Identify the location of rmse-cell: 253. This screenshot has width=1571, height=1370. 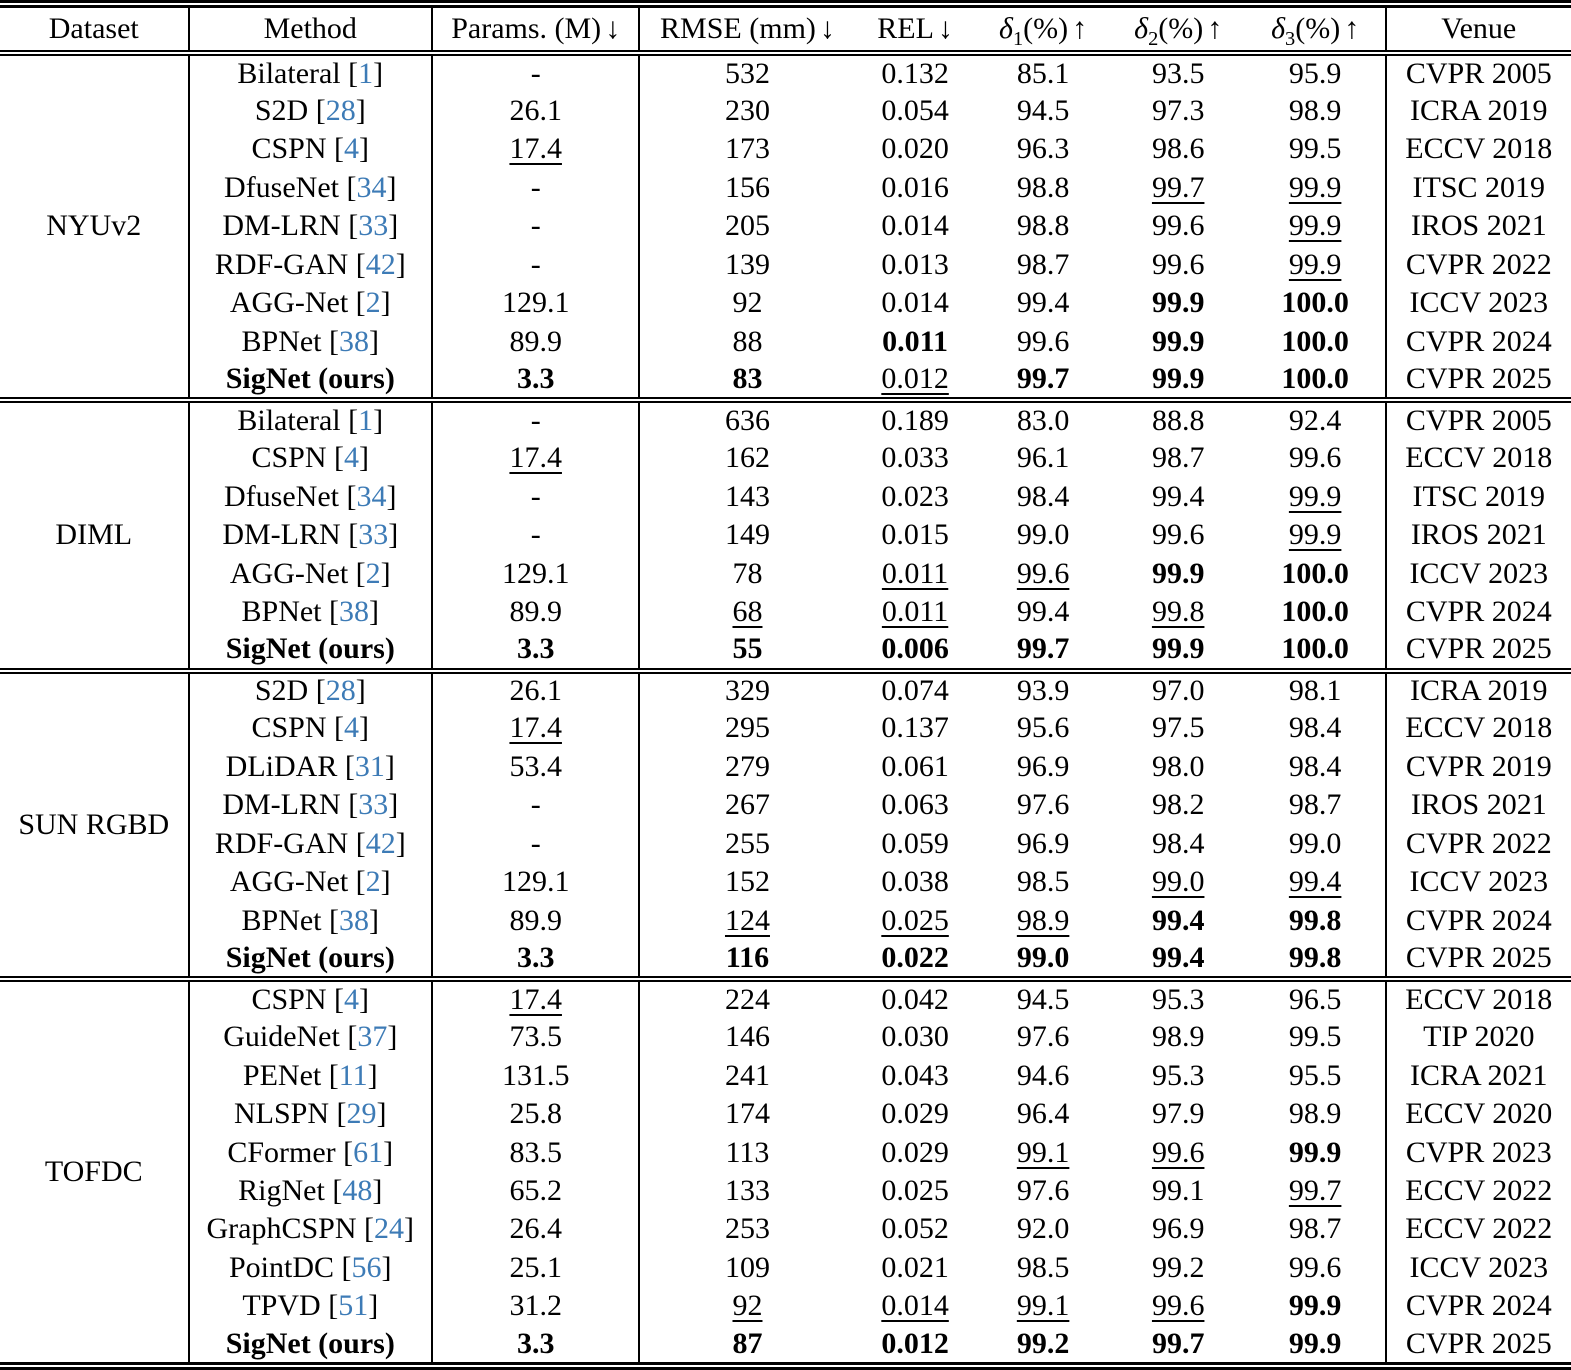
(747, 1229).